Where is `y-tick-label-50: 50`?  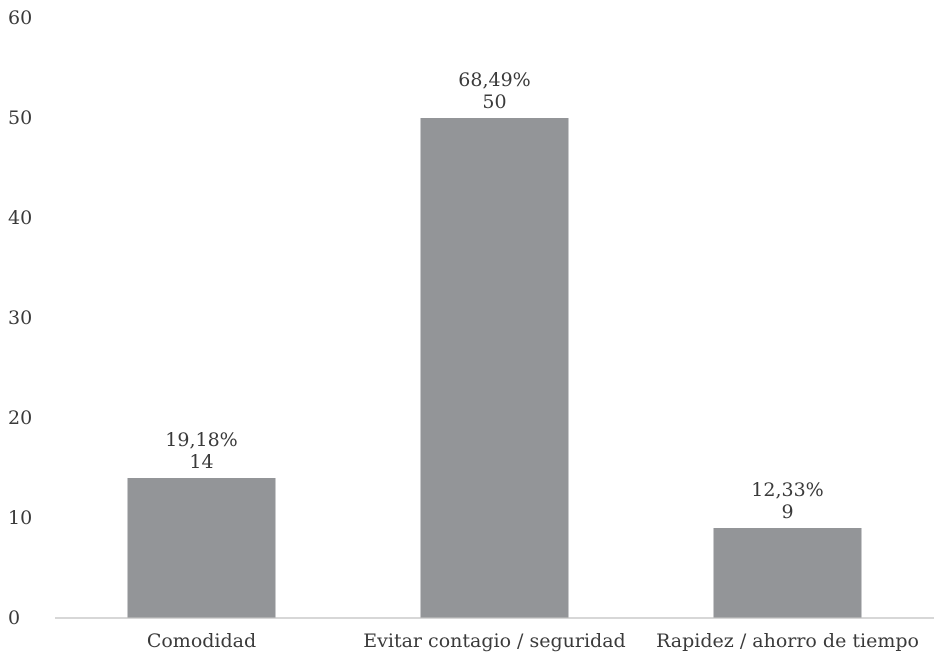
y-tick-label-50: 50 is located at coordinates (20, 118).